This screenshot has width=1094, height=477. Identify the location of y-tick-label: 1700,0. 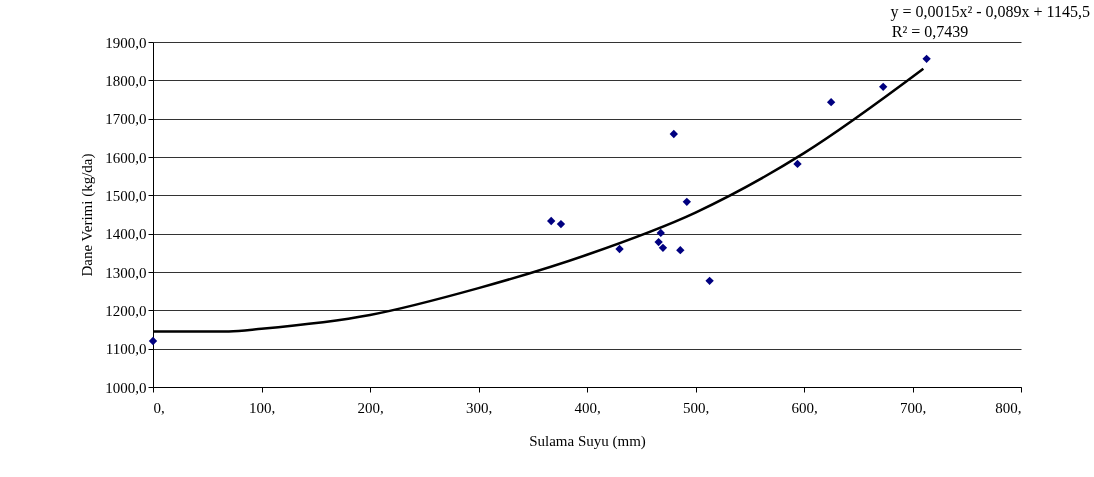
(126, 119).